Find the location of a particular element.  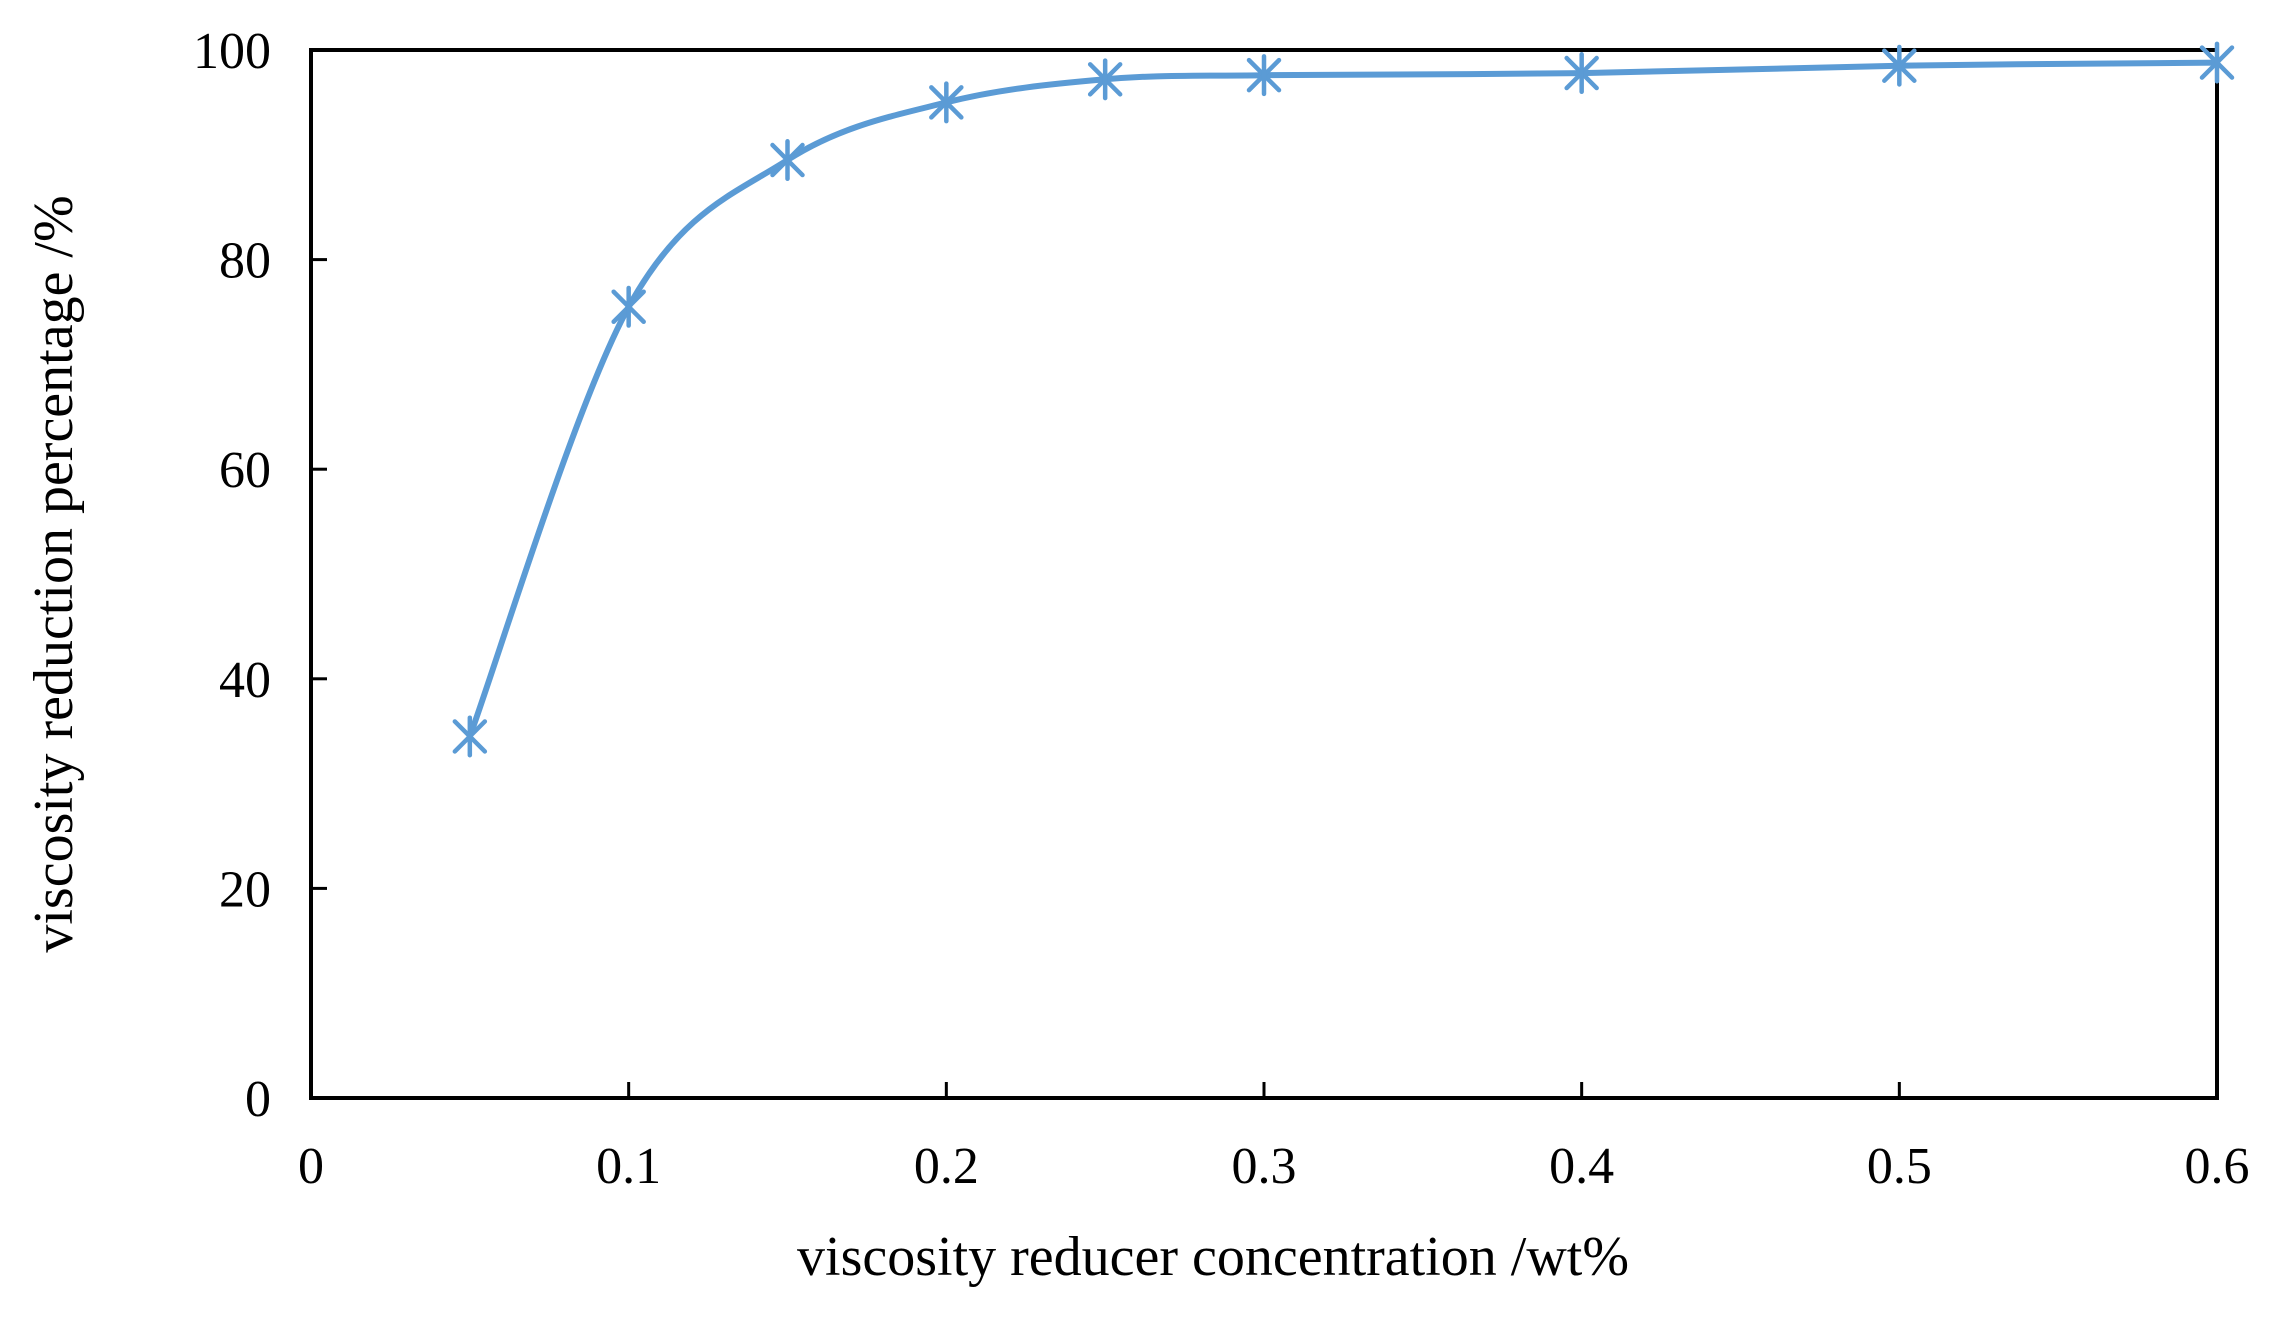

x-tick-label: 0.2 is located at coordinates (946, 1166).